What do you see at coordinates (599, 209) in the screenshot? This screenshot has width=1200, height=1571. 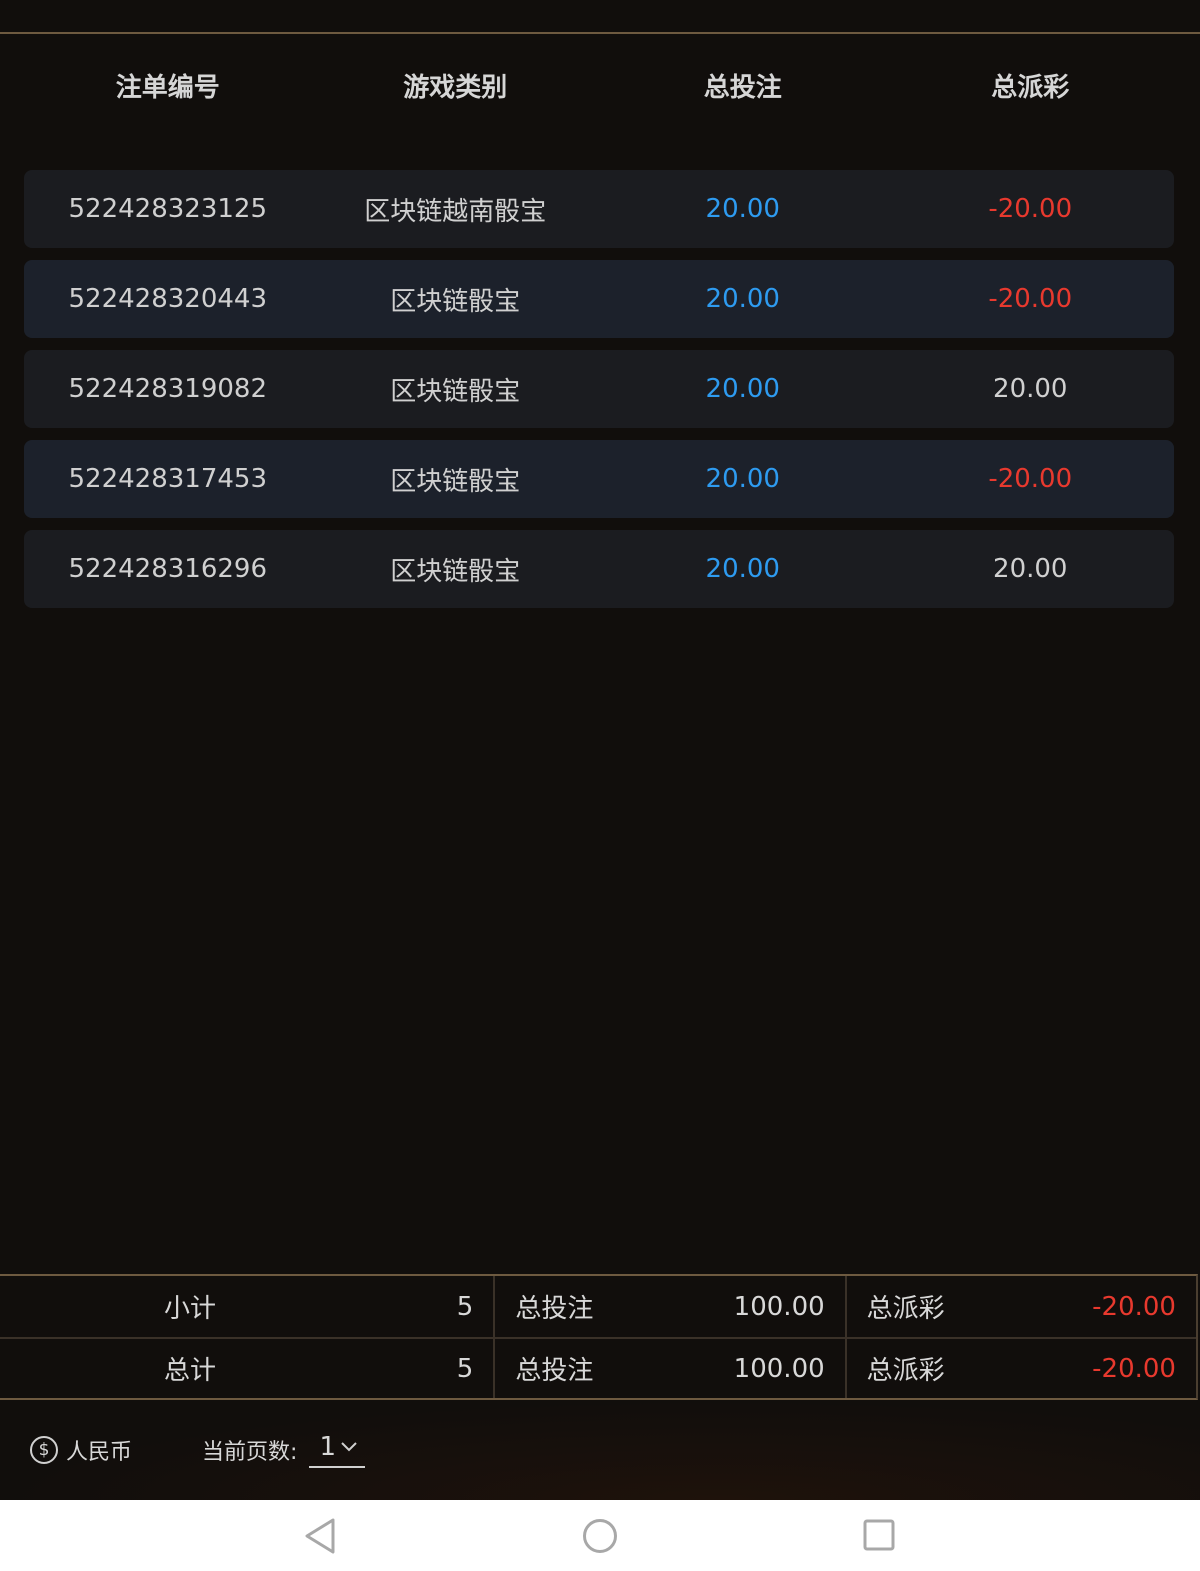 I see `table-row: 522428323125 区块链越南骰宝 20.00 -20.00` at bounding box center [599, 209].